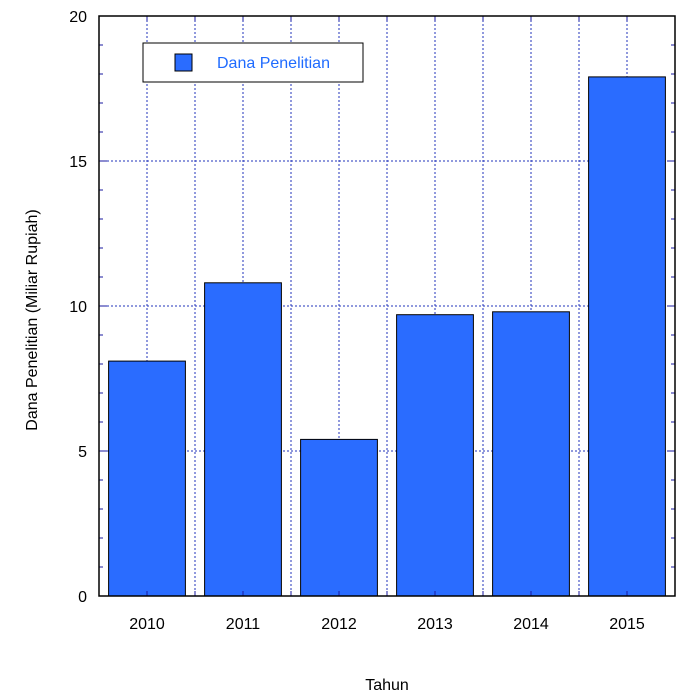 The width and height of the screenshot is (676, 695). What do you see at coordinates (243, 624) in the screenshot?
I see `x-tick-label-2011: 2011` at bounding box center [243, 624].